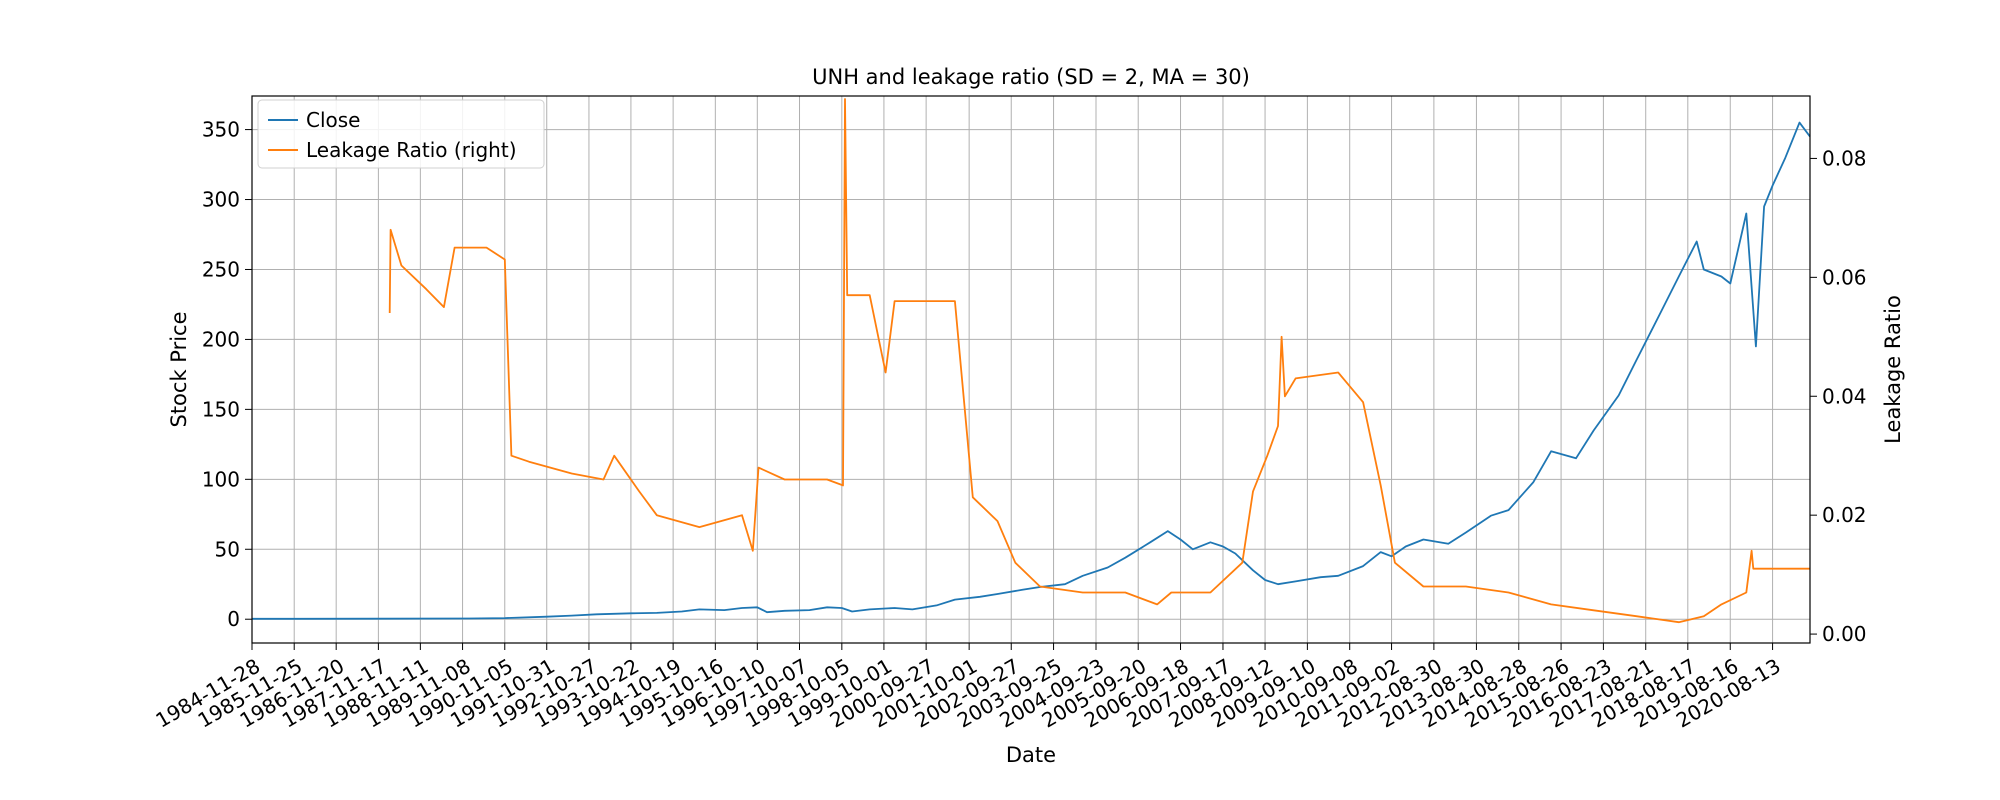 This screenshot has width=2000, height=800. Describe the element at coordinates (221, 409) in the screenshot. I see `y-tick-label-left: 150` at that location.